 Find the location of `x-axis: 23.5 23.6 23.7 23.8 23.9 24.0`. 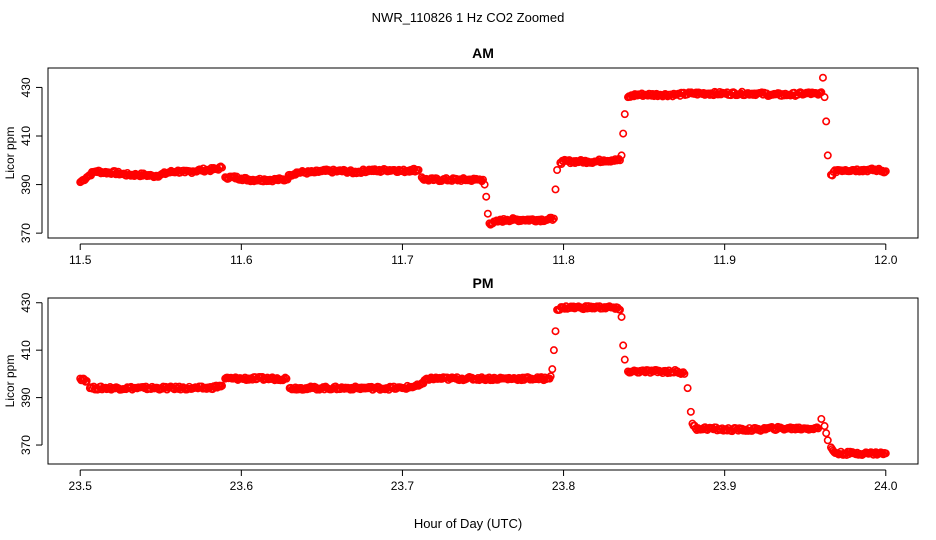

x-axis: 23.5 23.6 23.7 23.8 23.9 24.0 is located at coordinates (483, 481).